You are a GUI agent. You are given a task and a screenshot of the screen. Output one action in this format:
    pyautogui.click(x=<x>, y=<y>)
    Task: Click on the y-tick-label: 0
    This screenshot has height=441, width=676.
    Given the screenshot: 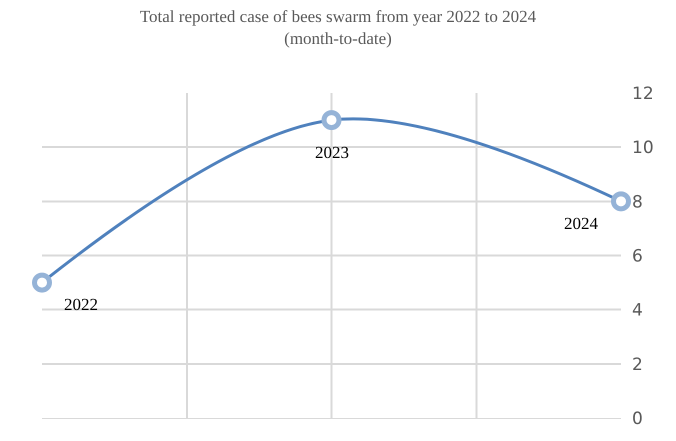 What is the action you would take?
    pyautogui.click(x=637, y=418)
    